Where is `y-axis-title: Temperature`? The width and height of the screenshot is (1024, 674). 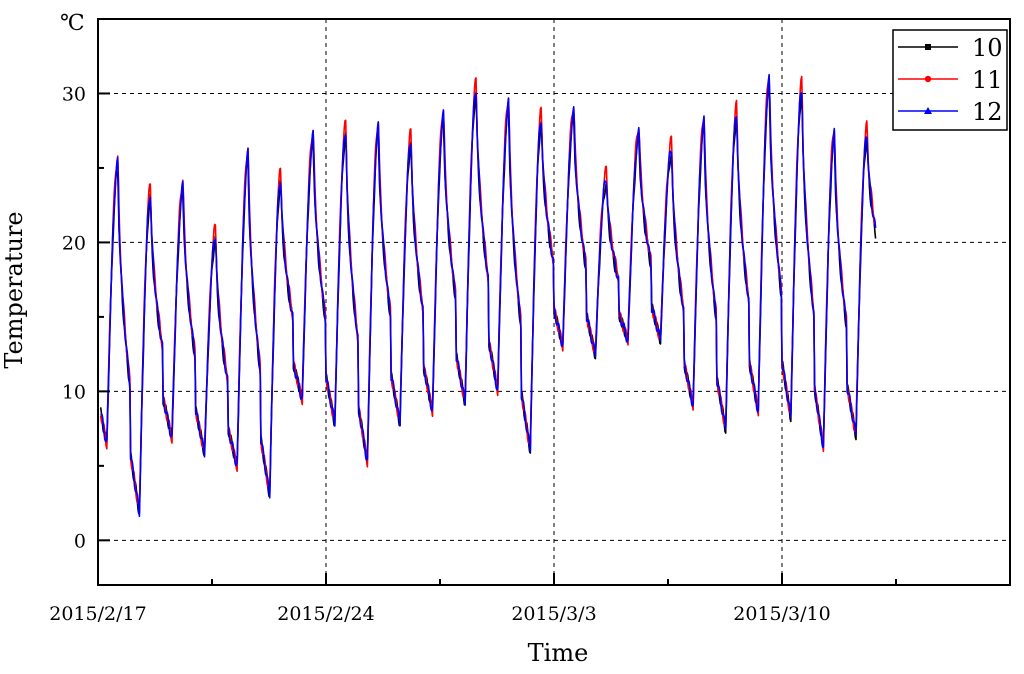
y-axis-title: Temperature is located at coordinates (14, 289).